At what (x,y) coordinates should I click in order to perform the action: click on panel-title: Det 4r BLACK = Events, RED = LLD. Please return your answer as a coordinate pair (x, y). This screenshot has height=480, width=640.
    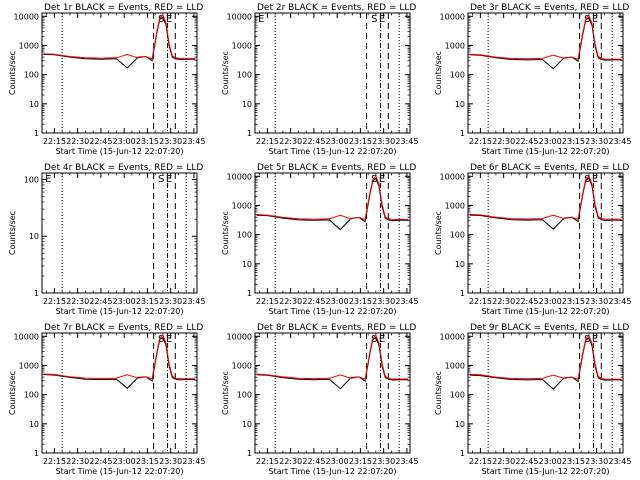
    Looking at the image, I should click on (123, 168).